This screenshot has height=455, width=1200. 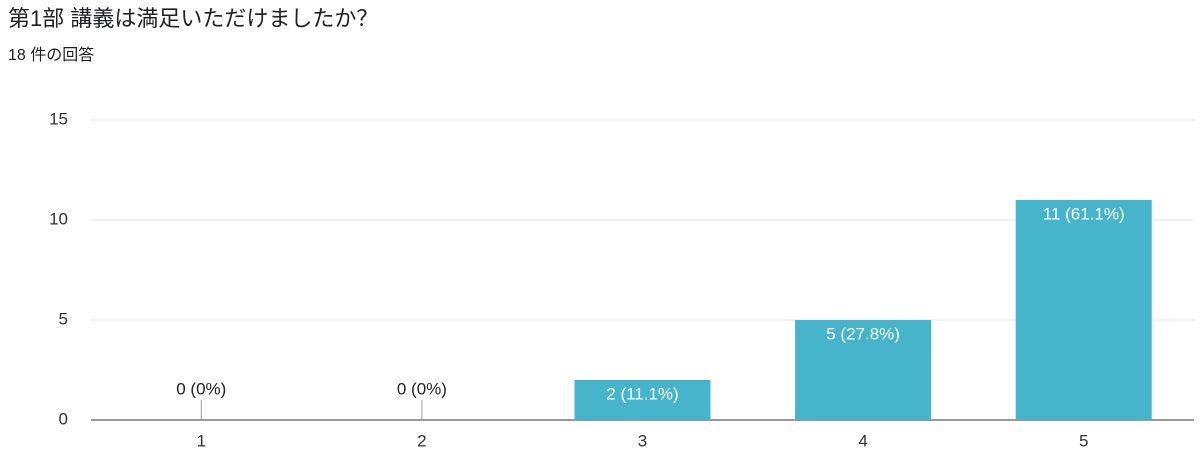 I want to click on value-label: 11 (61.1%), so click(x=1084, y=213).